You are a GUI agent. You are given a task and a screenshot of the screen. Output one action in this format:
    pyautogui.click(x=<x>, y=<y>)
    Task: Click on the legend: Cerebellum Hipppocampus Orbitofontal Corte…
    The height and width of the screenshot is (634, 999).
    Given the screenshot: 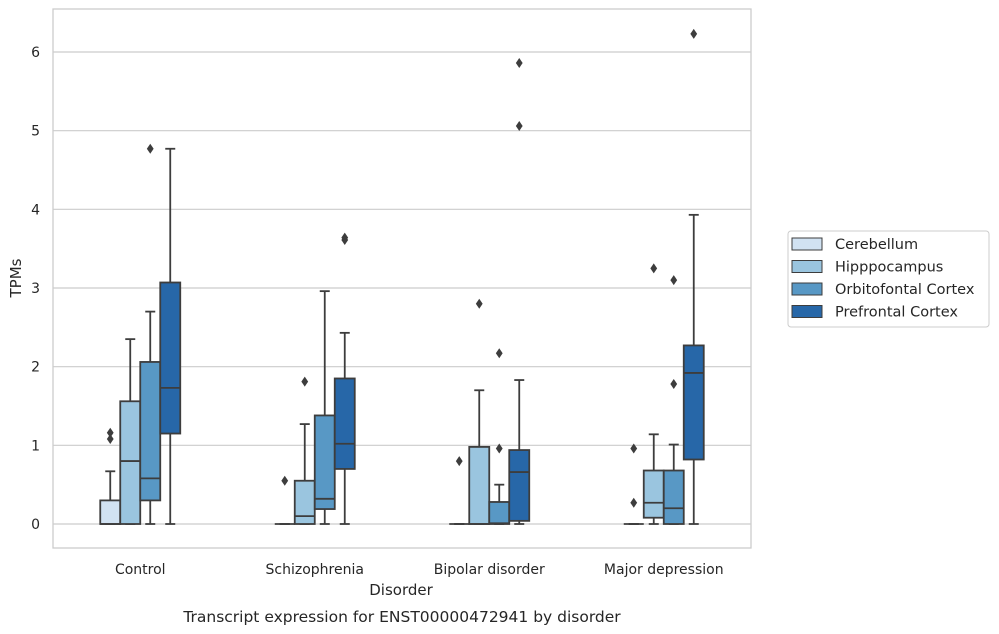 What is the action you would take?
    pyautogui.click(x=888, y=279)
    